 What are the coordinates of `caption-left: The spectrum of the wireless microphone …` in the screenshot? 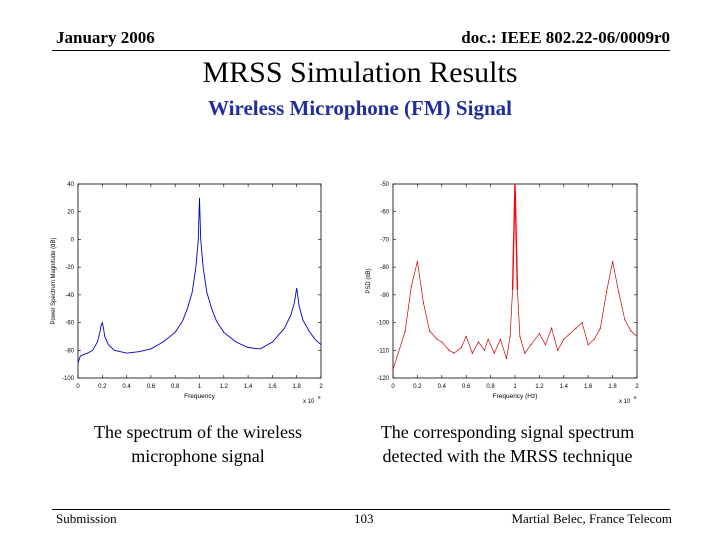 It's located at (198, 444).